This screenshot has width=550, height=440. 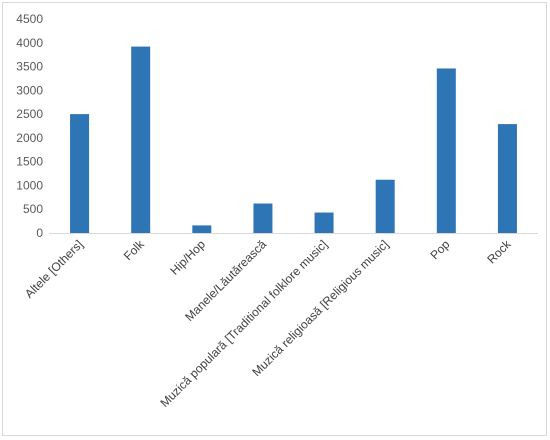 I want to click on y-axis: 0 500 1000 1500 2000 2500 3000 3500 4000 4500, so click(x=29, y=126).